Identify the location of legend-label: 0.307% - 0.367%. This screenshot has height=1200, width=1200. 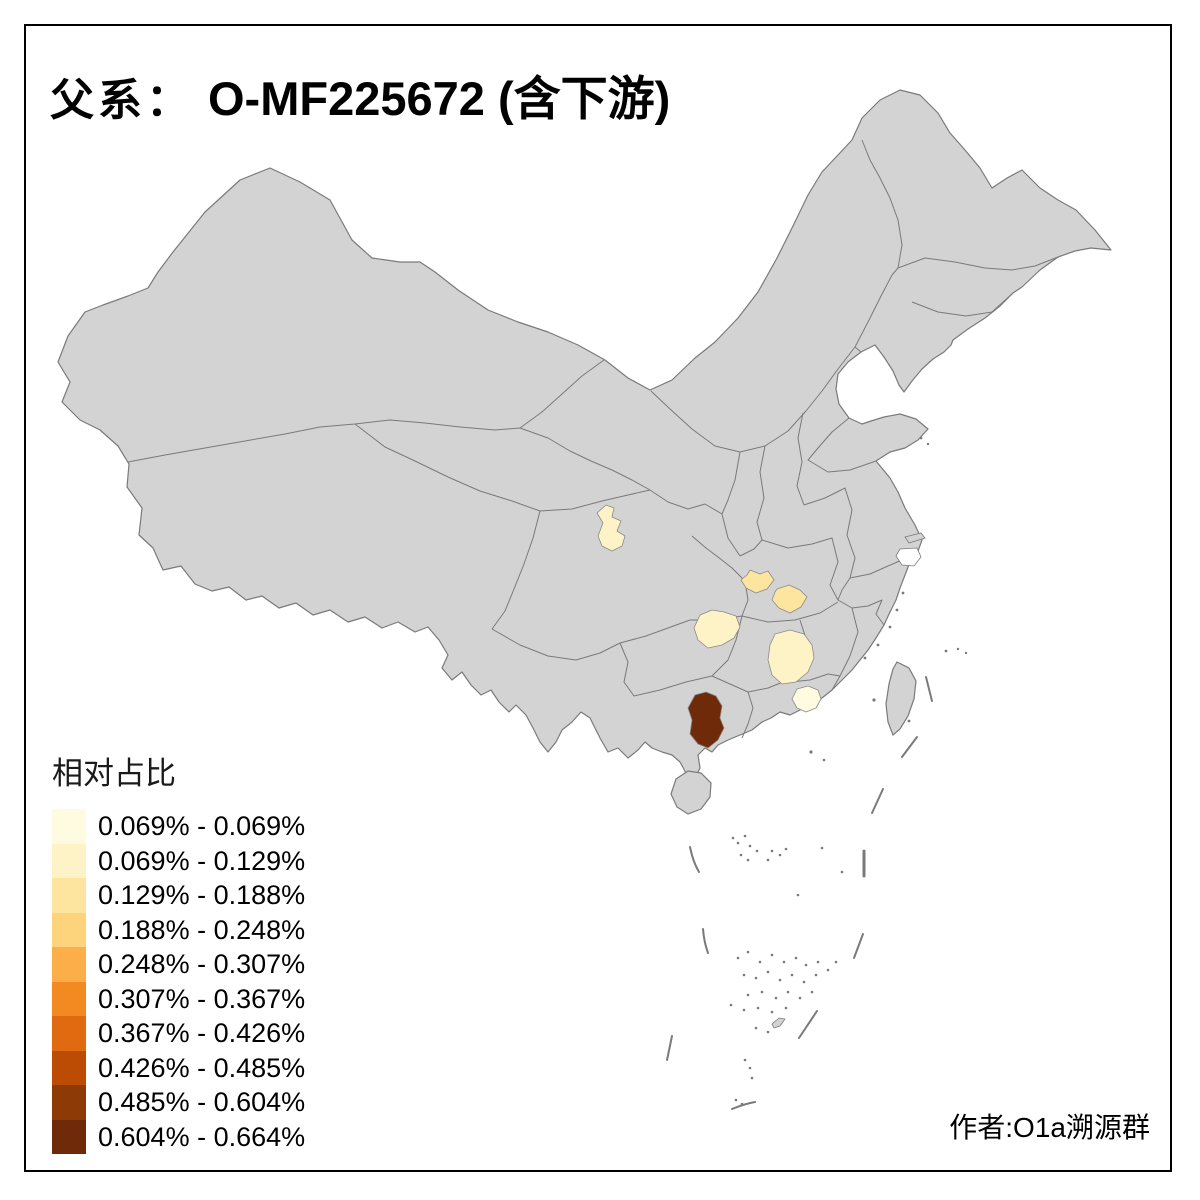
(202, 998).